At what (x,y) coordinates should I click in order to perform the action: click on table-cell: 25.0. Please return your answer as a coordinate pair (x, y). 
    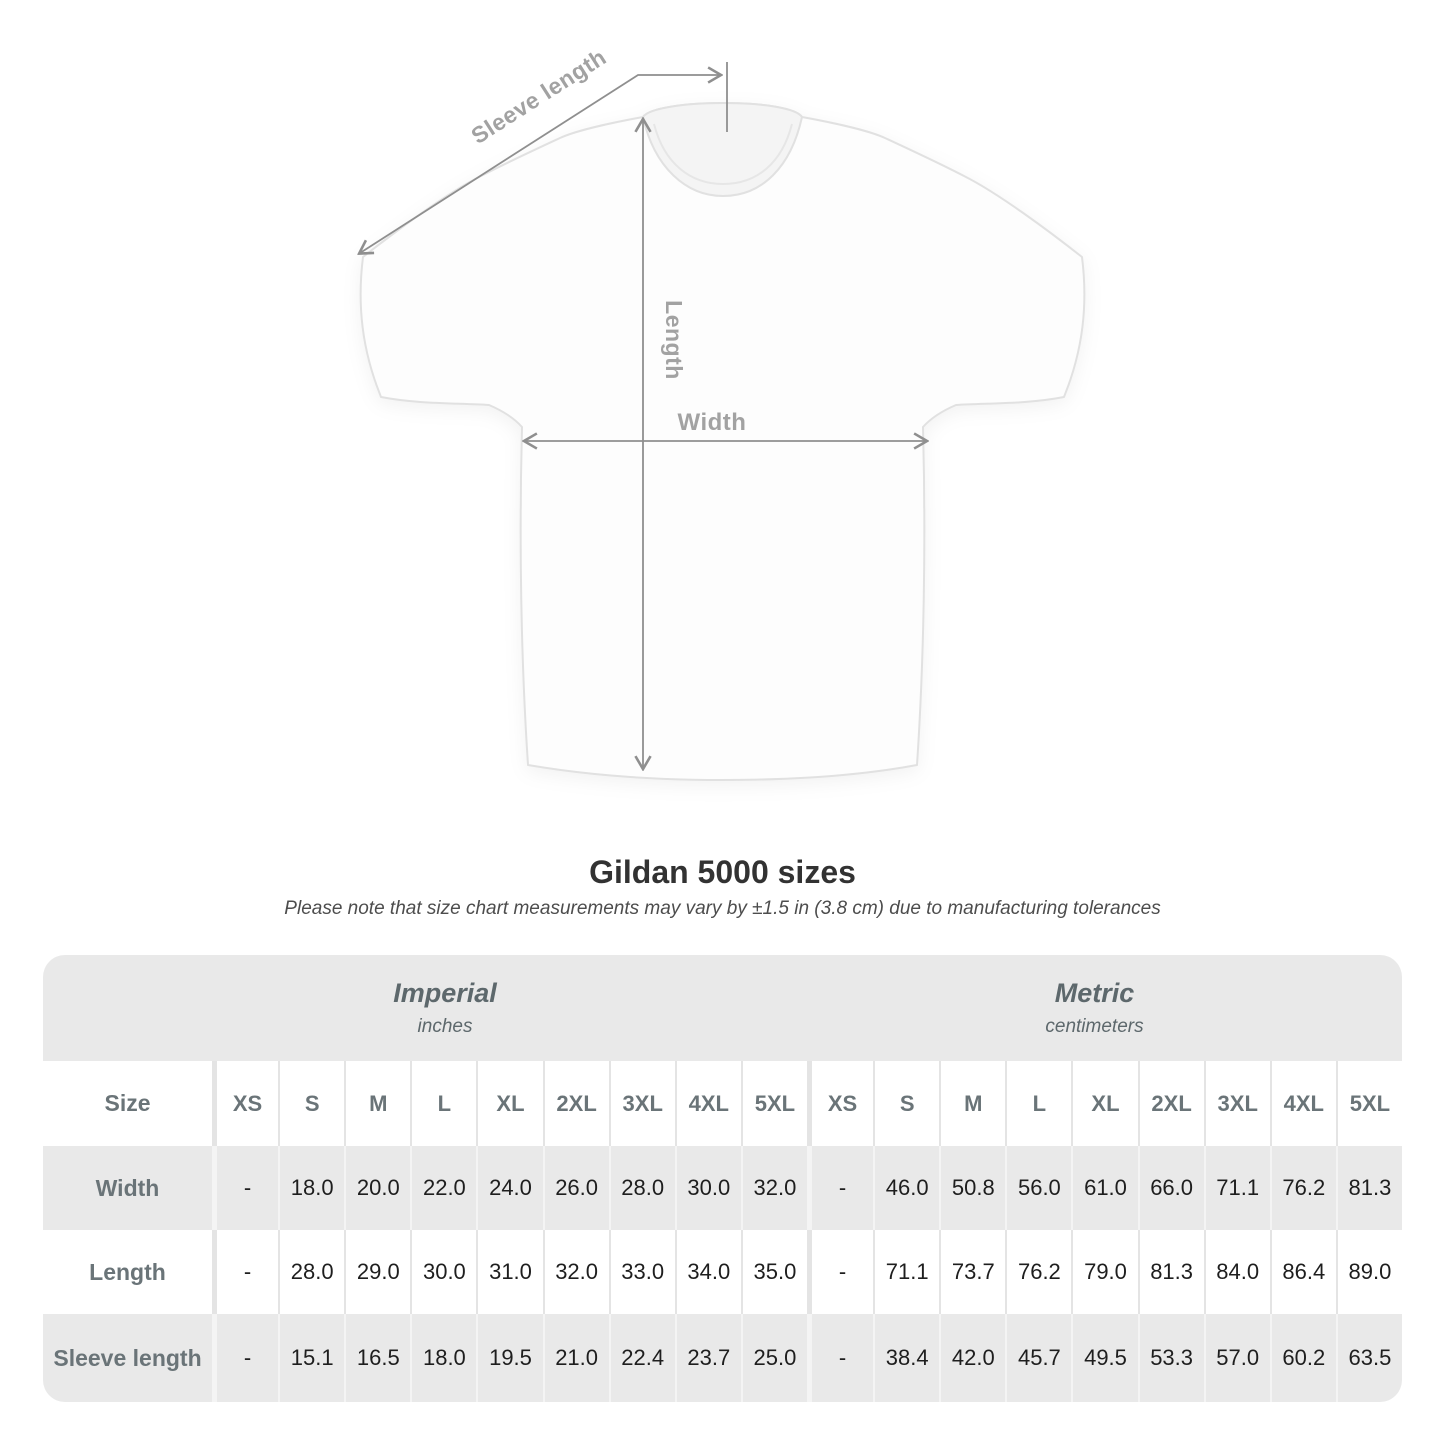
    Looking at the image, I should click on (773, 1358).